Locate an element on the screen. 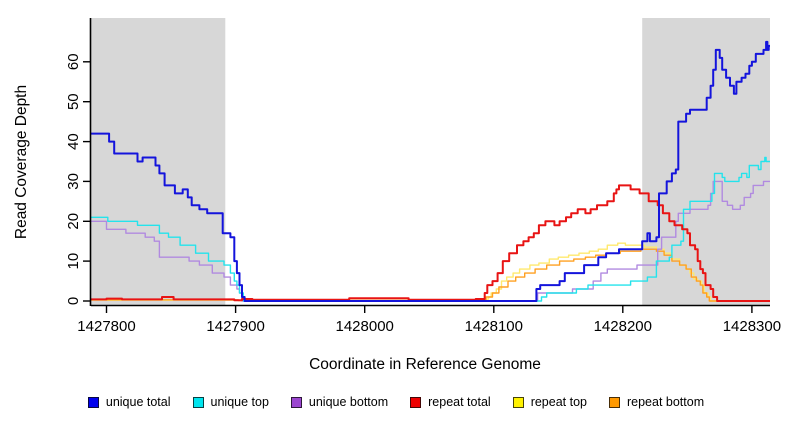 This screenshot has width=792, height=432. y-tick-label: 0 is located at coordinates (73, 301).